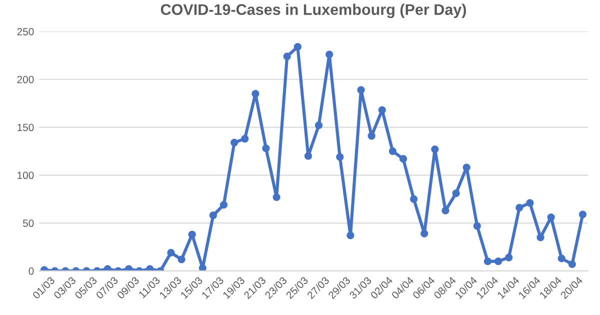 The height and width of the screenshot is (315, 600). Describe the element at coordinates (25, 80) in the screenshot. I see `y-tick-label: 200` at that location.